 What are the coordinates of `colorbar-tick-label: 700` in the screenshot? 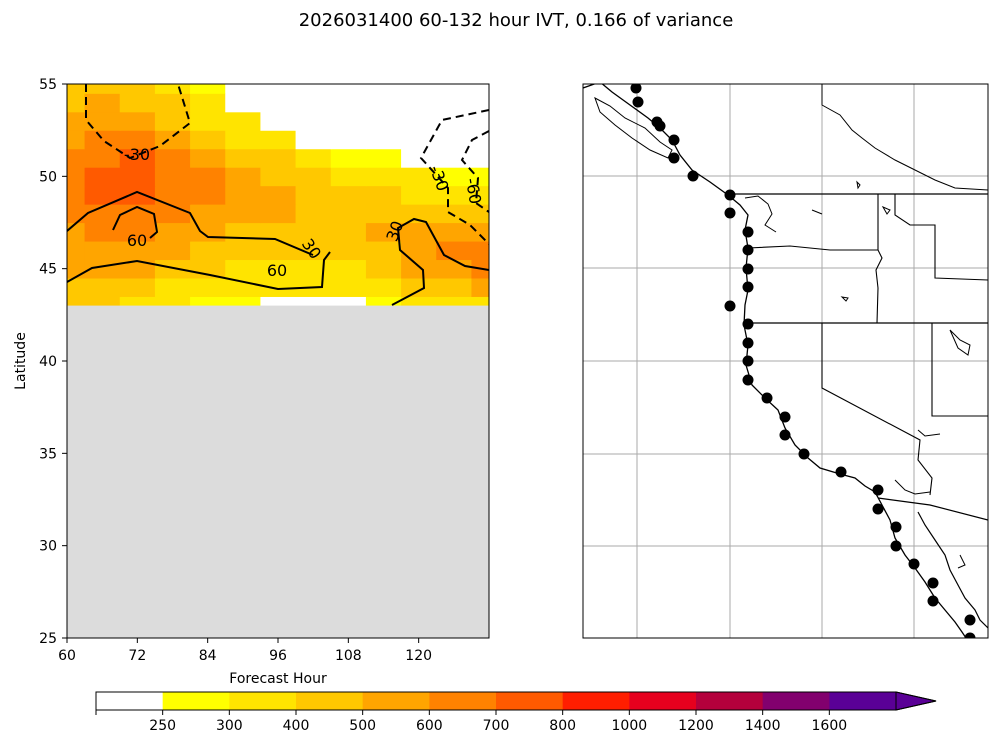 It's located at (496, 726).